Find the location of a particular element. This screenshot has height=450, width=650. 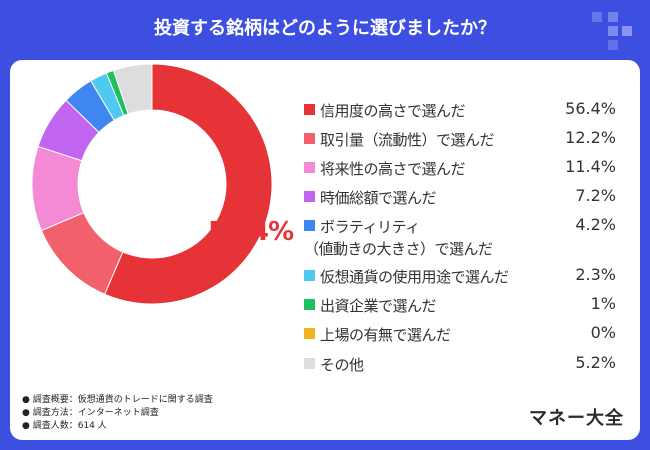

legend-label: 時価総額で選んだ is located at coordinates (378, 198).